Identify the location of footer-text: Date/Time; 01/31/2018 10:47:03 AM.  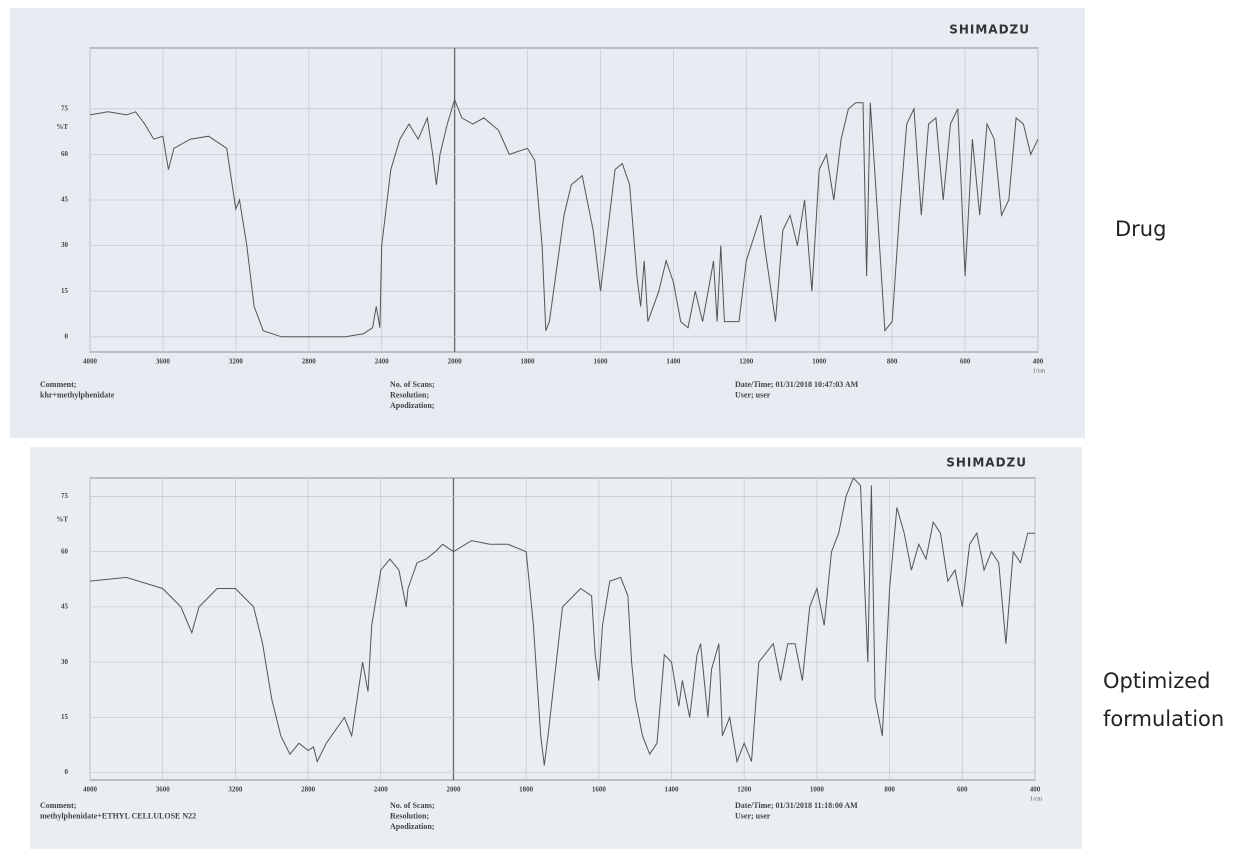
(797, 384).